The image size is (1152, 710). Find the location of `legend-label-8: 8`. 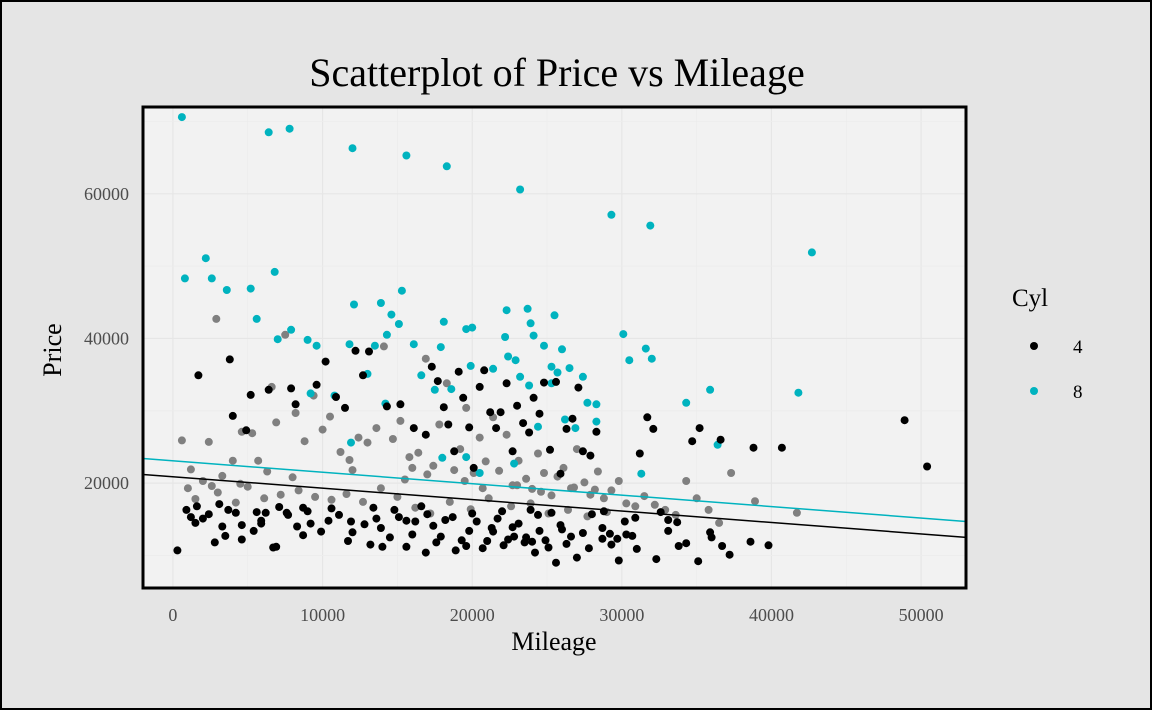

legend-label-8: 8 is located at coordinates (1078, 392).